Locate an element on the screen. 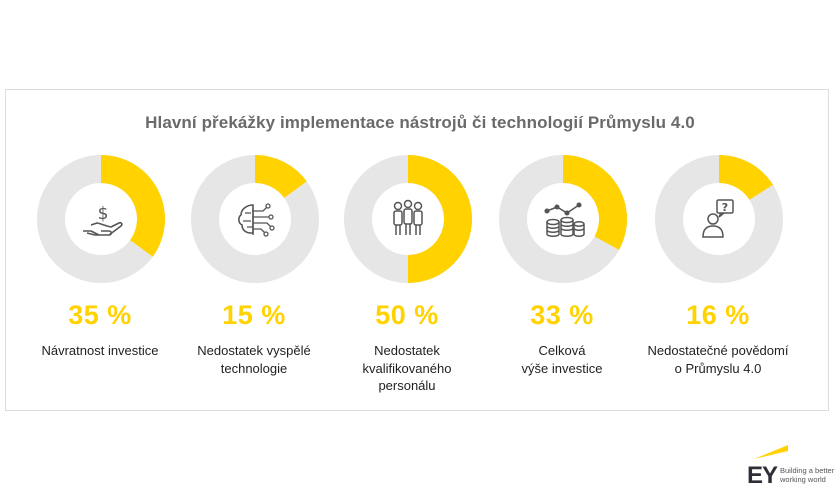  ey-logo: EY Building a better working world is located at coordinates (790, 470).